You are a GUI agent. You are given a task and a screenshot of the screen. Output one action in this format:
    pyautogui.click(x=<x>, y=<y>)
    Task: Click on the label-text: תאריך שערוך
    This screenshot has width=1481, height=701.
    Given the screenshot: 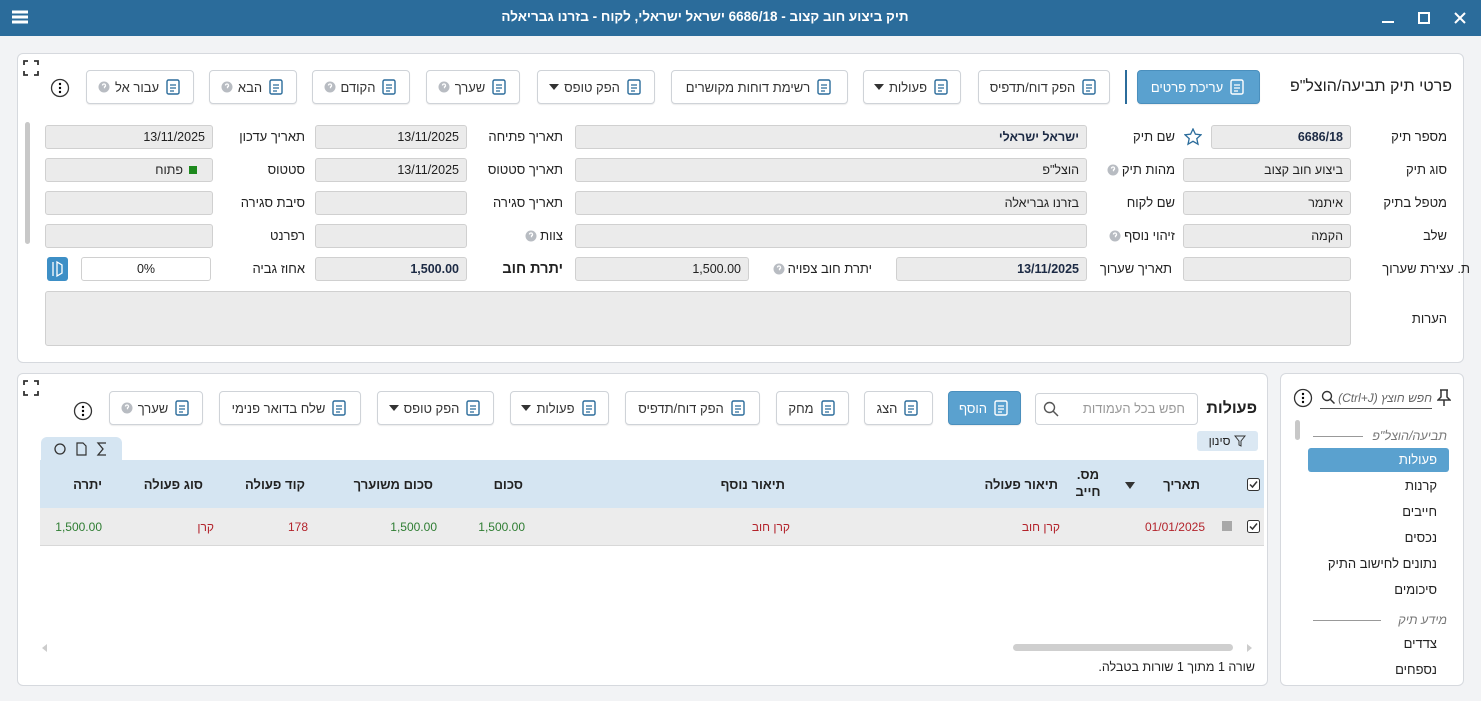 What is the action you would take?
    pyautogui.click(x=1135, y=268)
    